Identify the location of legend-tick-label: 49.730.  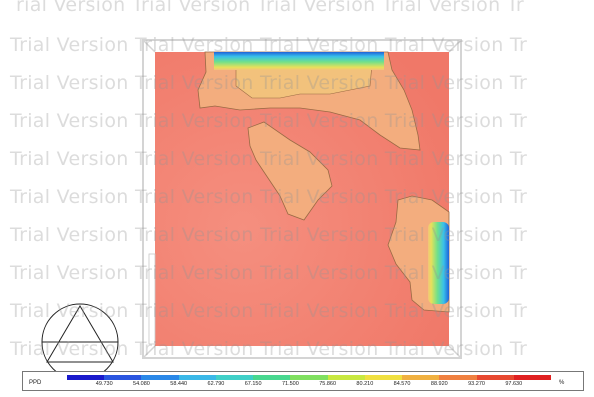
(104, 384).